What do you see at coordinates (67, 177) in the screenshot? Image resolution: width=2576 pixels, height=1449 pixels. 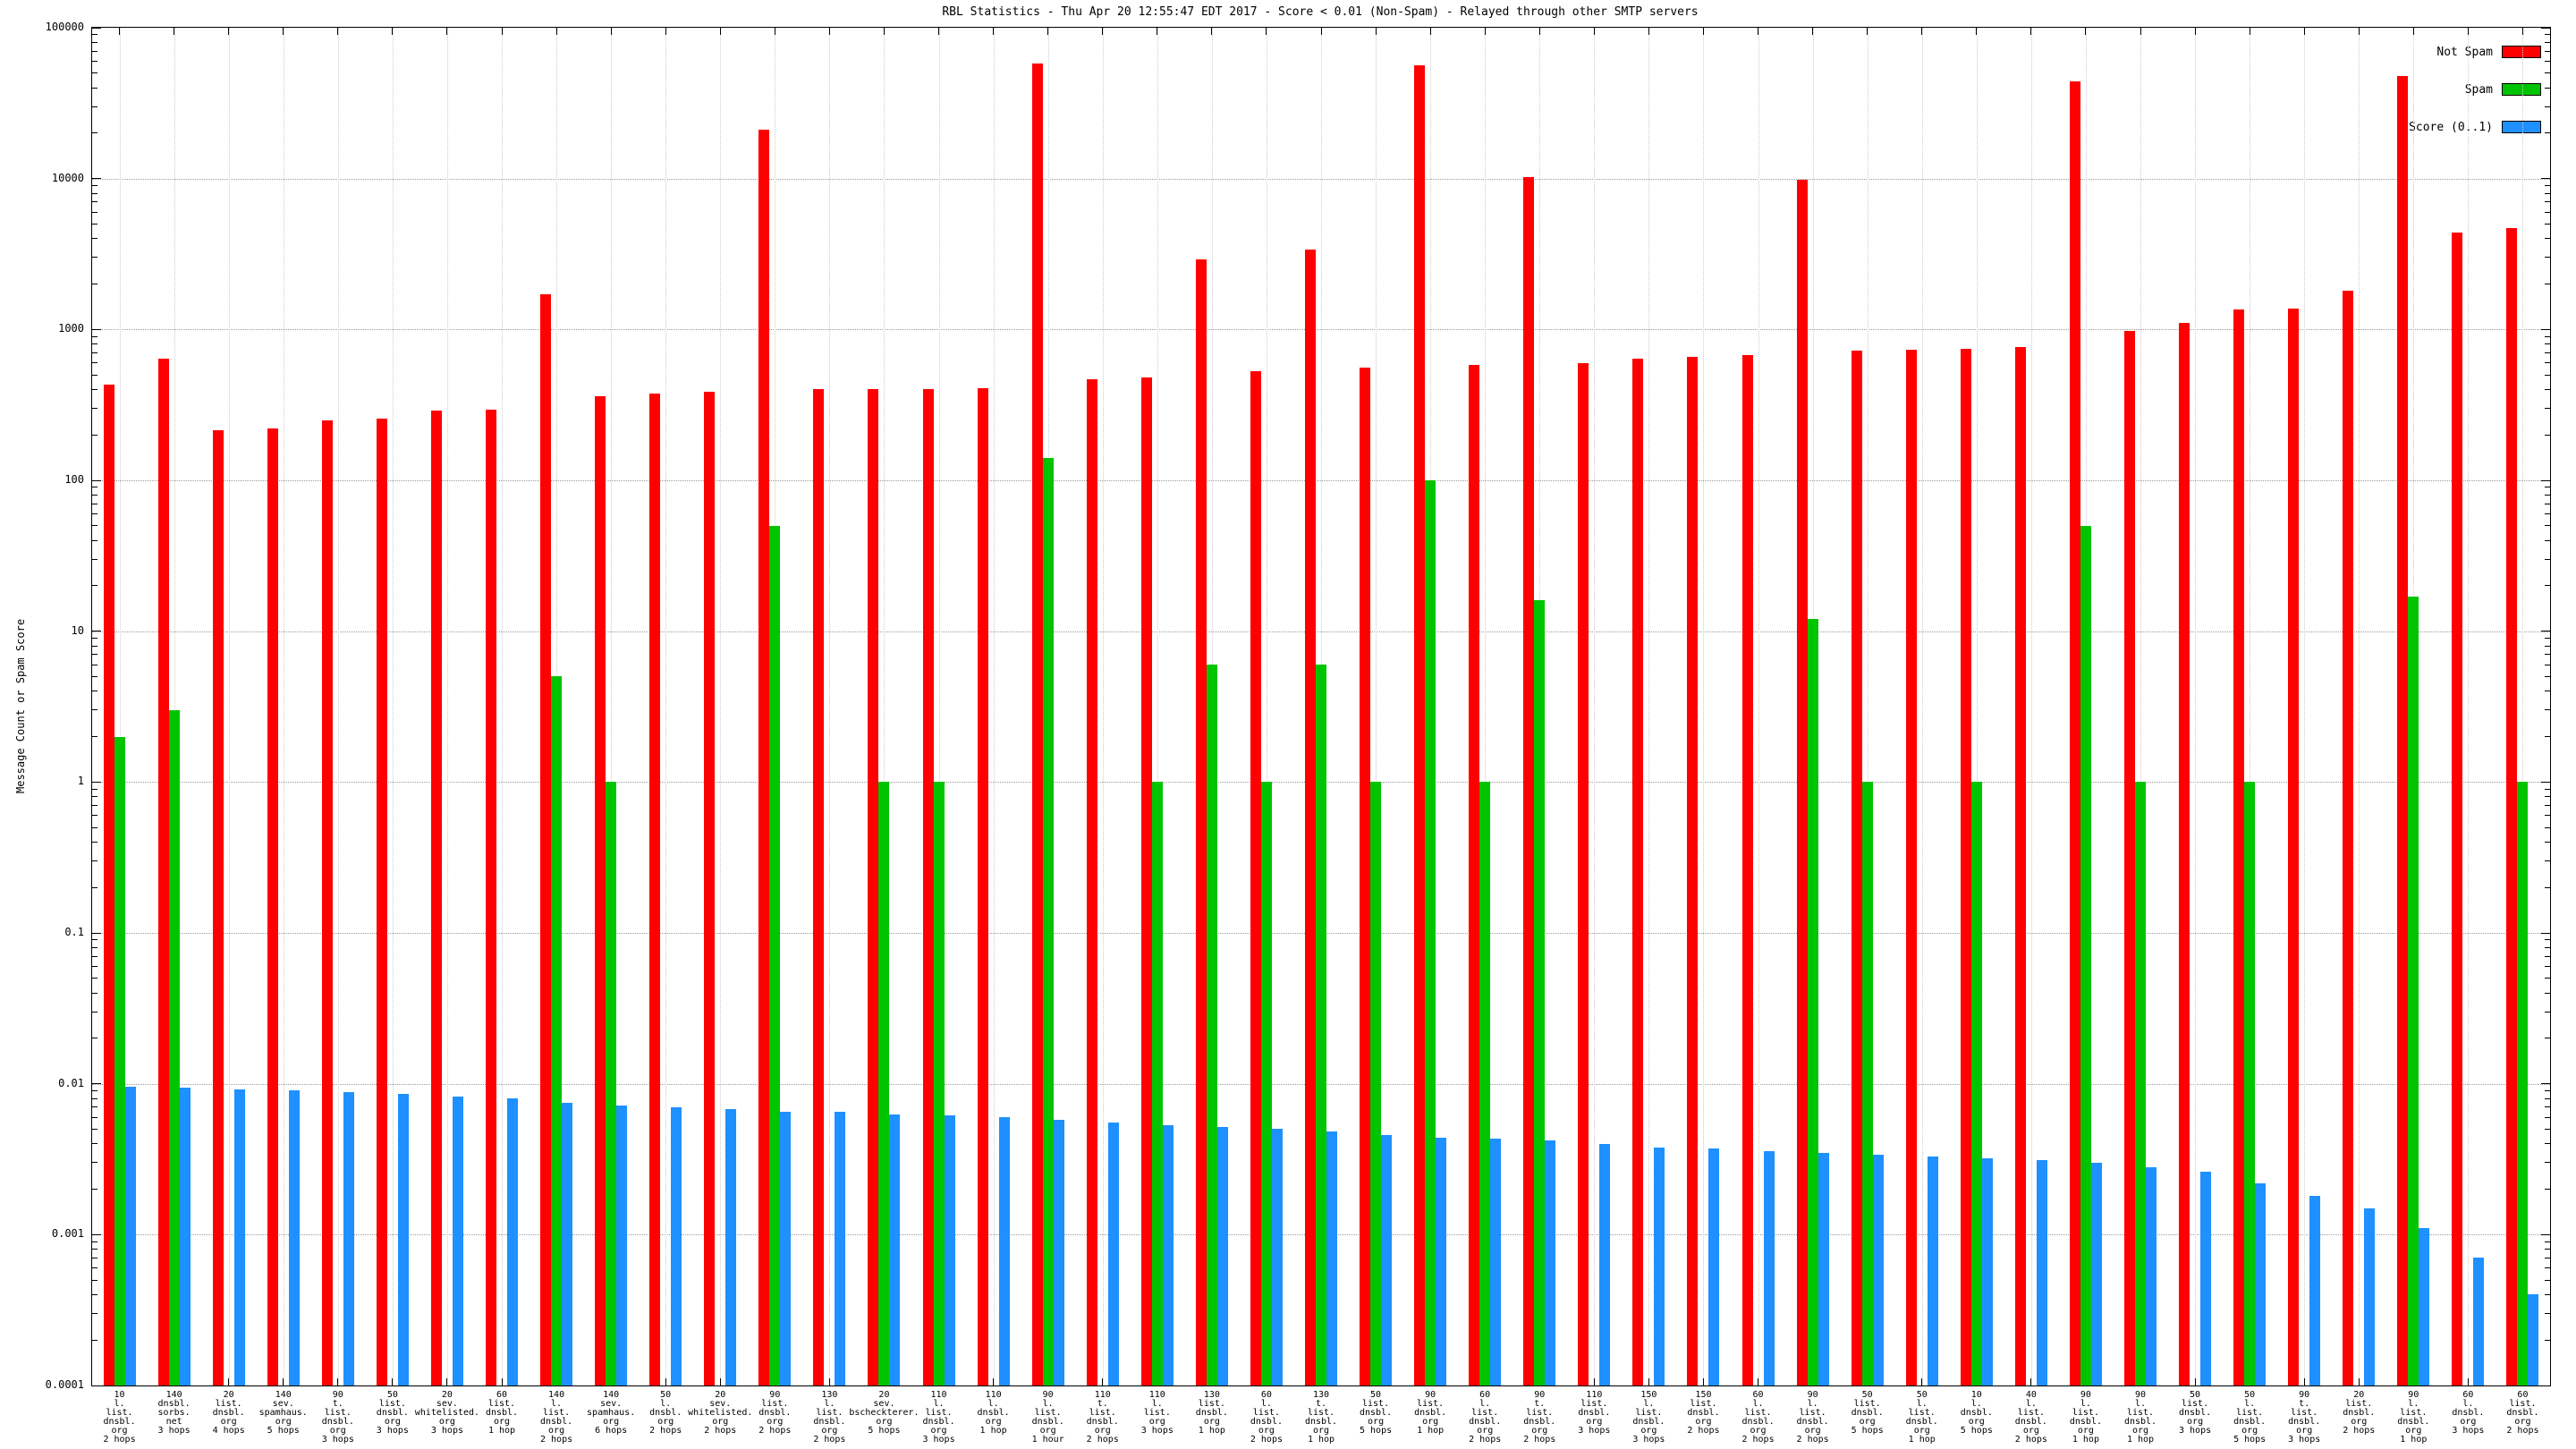 I see `y-tick-label: 10000` at bounding box center [67, 177].